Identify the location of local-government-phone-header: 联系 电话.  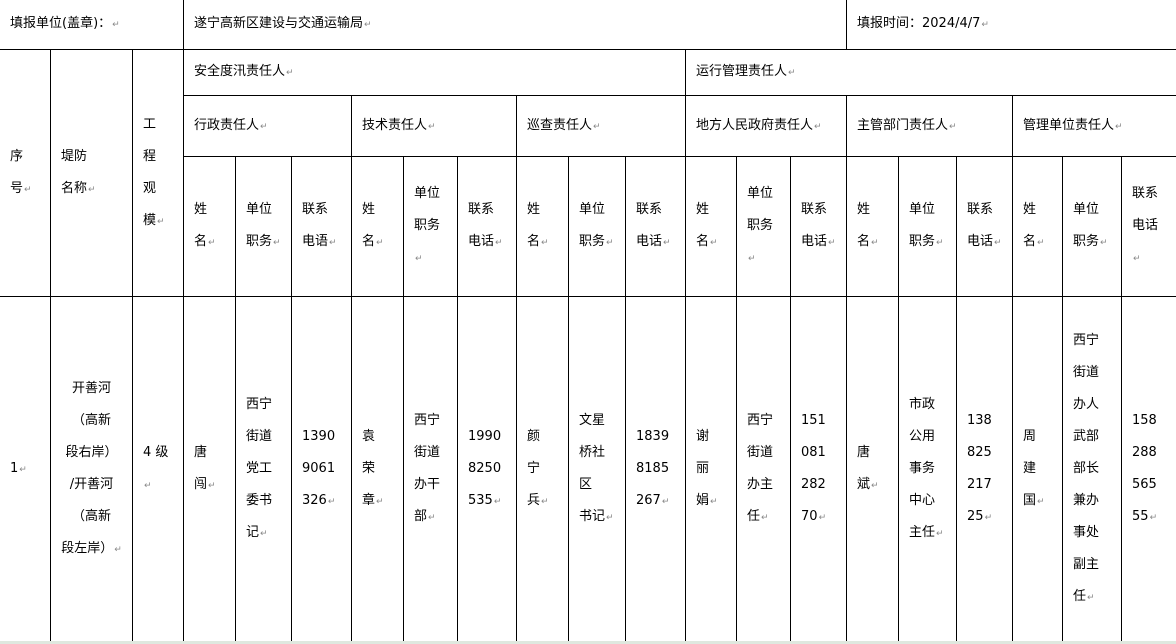
(819, 226).